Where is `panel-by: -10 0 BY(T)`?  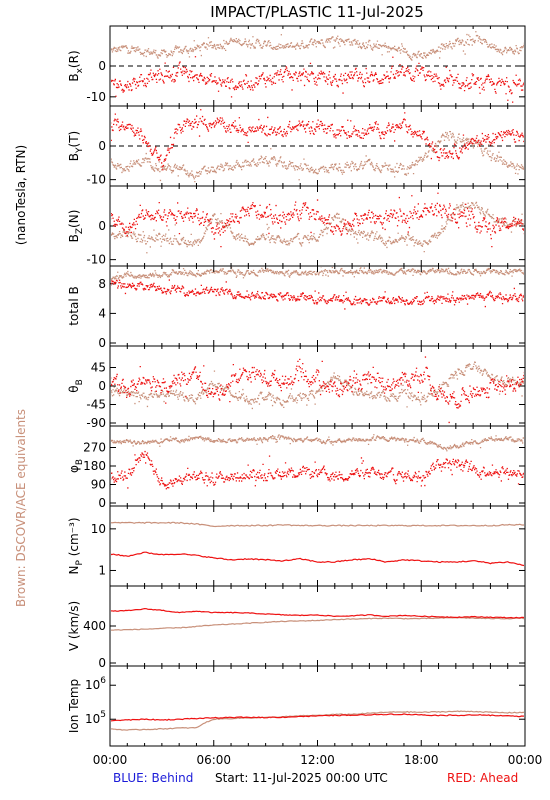 panel-by: -10 0 BY(T) is located at coordinates (296, 146).